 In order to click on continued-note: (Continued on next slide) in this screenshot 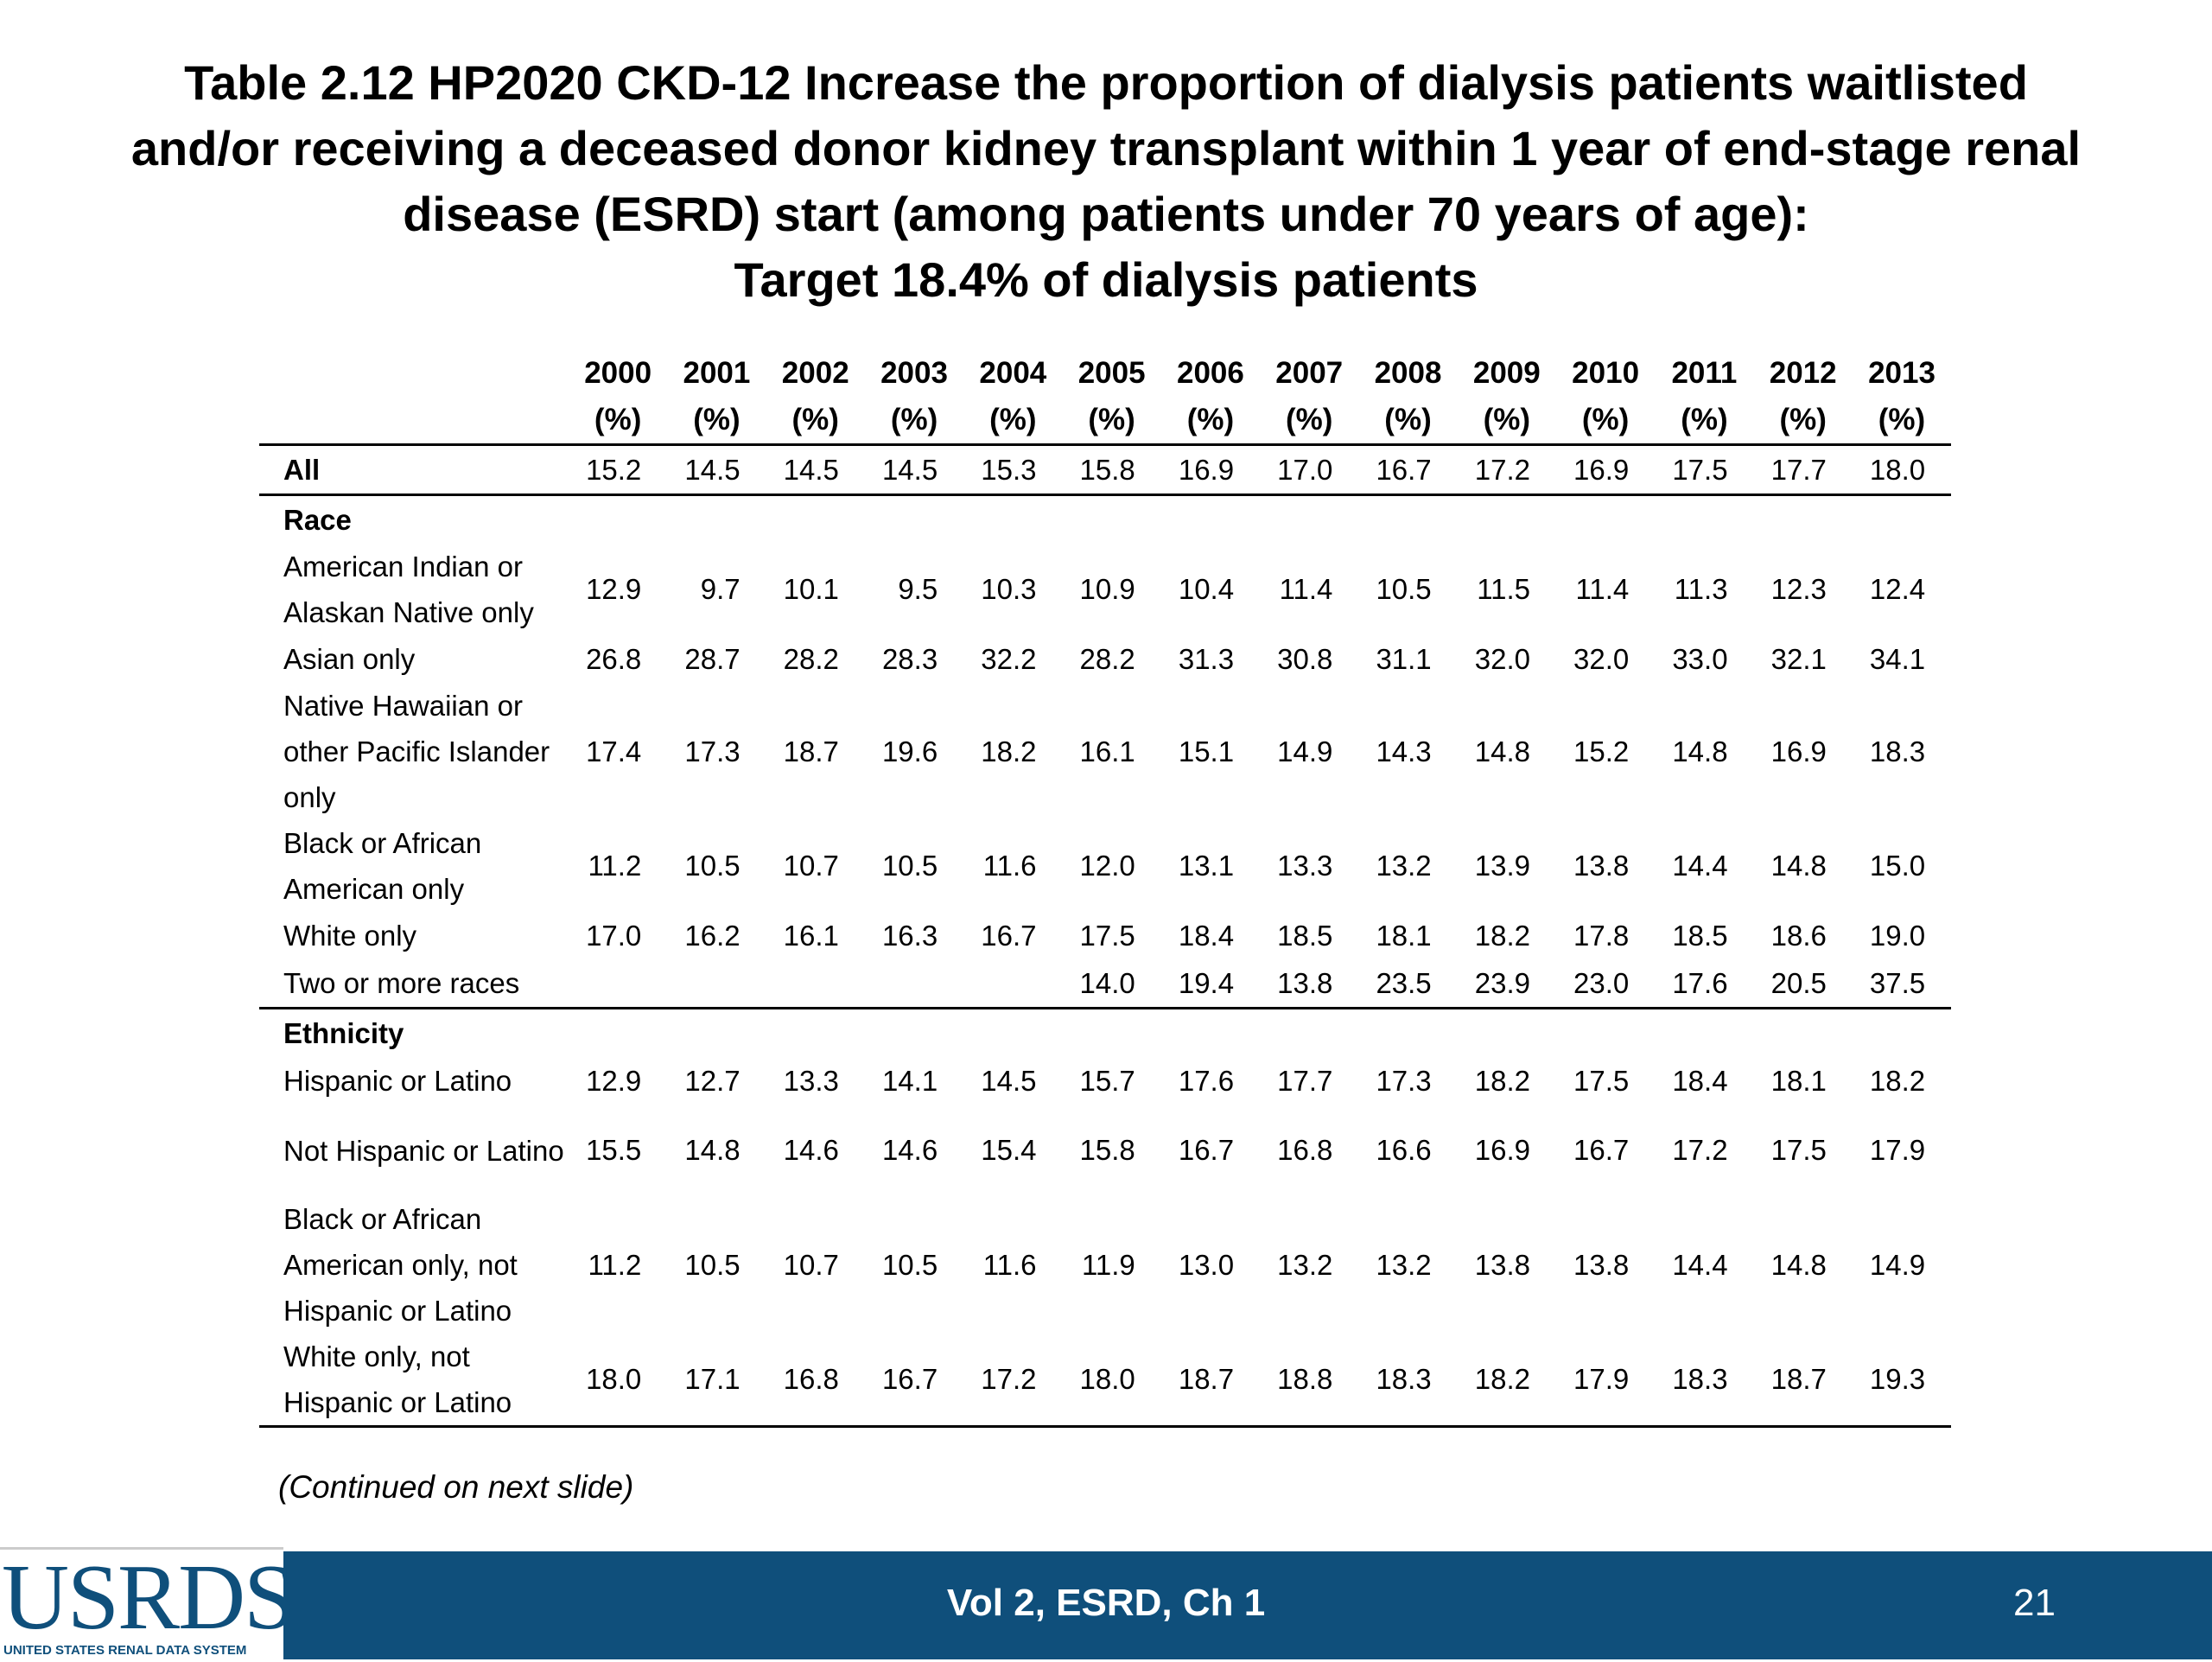, I will do `click(456, 1487)`.